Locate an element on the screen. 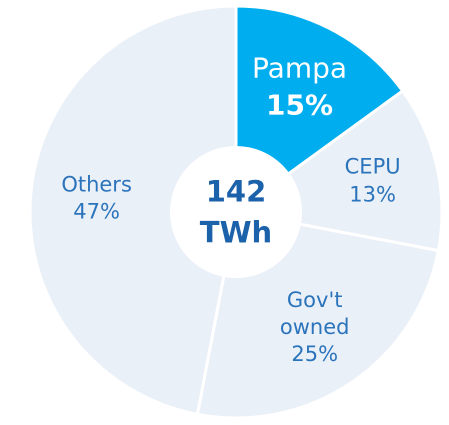 This screenshot has height=425, width=449. slice-label: Pampa 15% is located at coordinates (300, 87).